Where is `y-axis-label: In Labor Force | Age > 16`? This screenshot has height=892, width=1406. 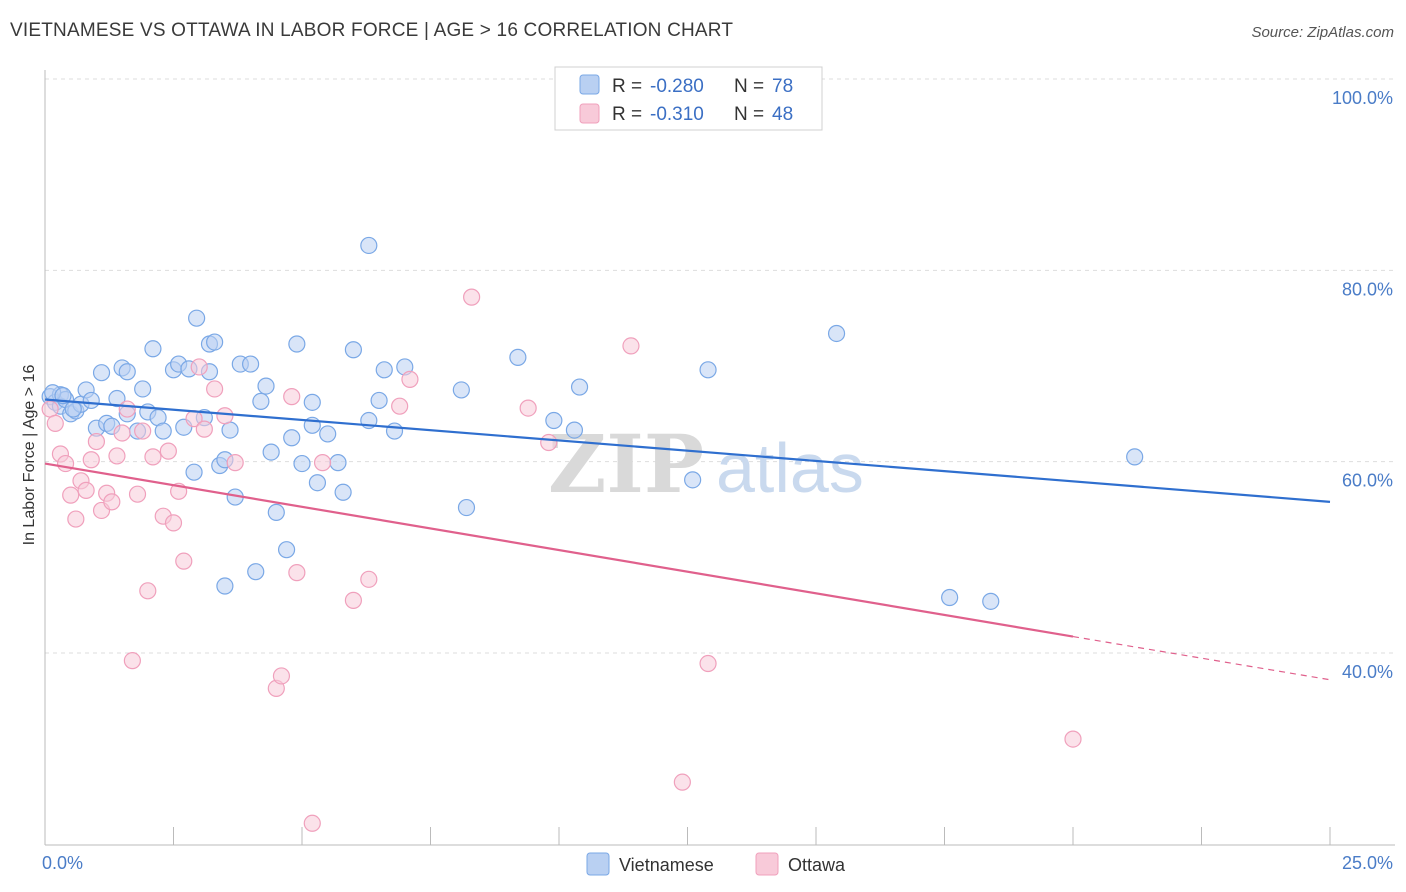 y-axis-label: In Labor Force | Age > 16 is located at coordinates (29, 455).